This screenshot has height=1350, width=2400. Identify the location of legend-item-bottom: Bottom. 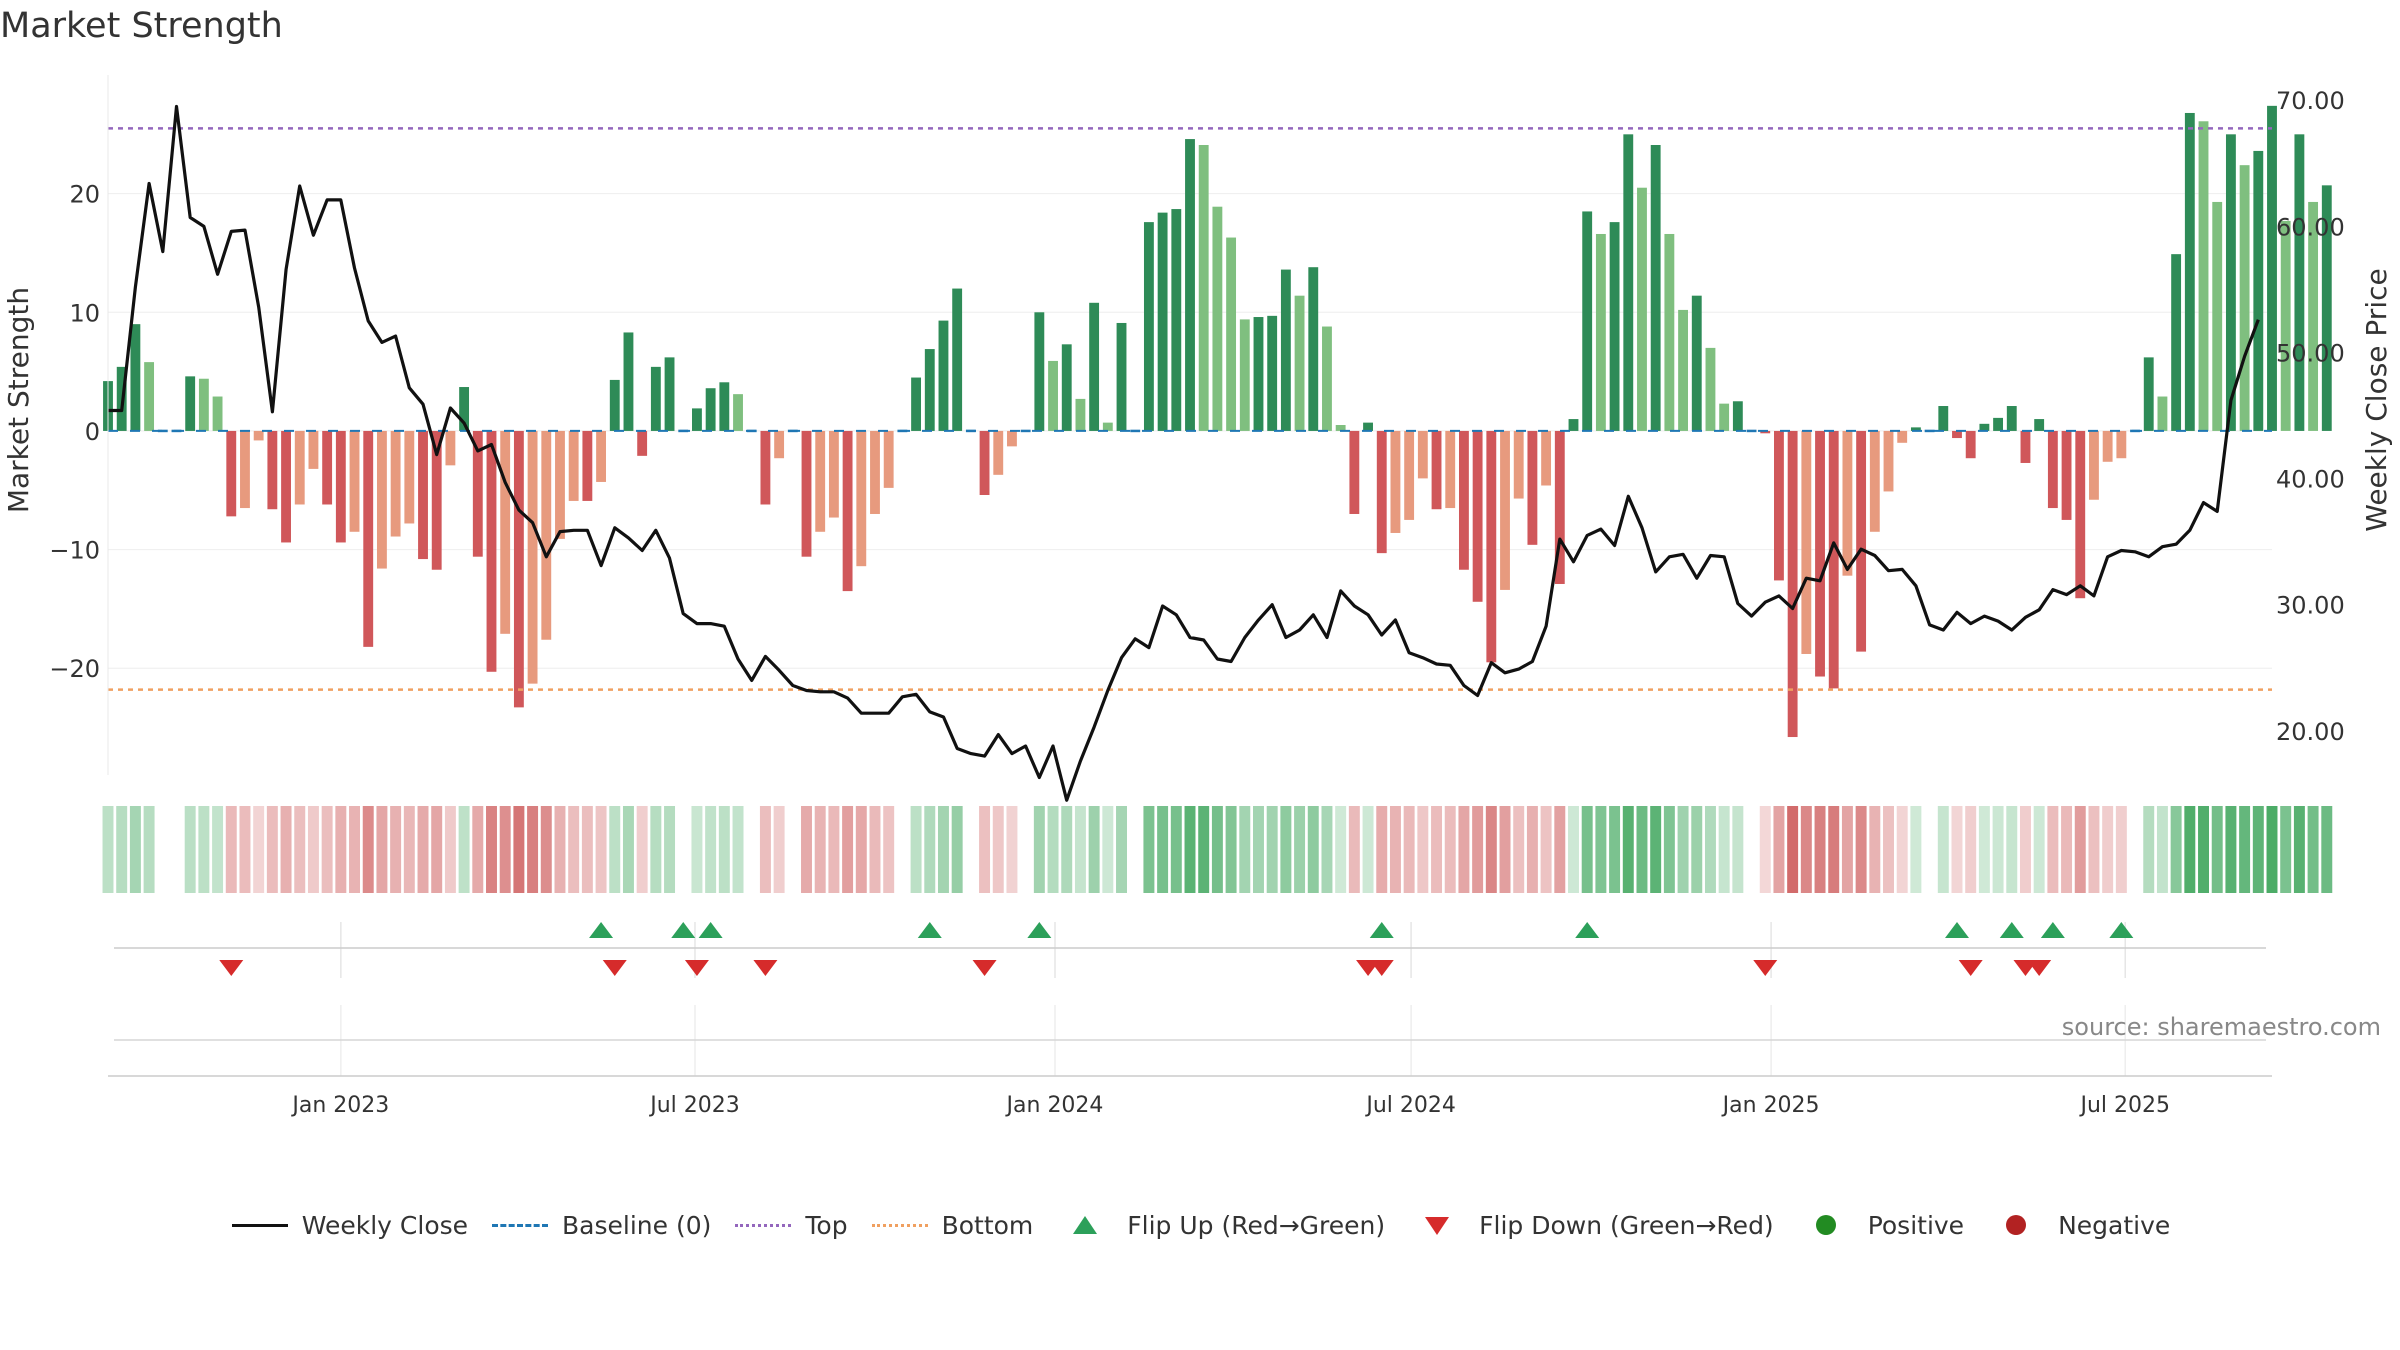
(952, 1225).